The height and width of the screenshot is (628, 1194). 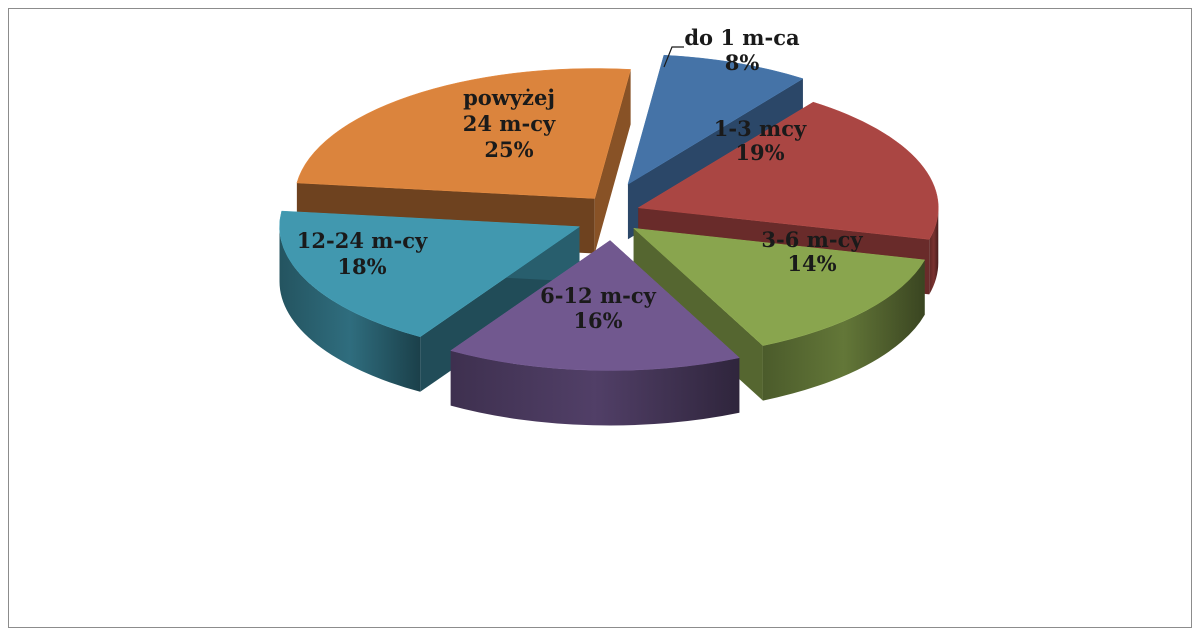 I want to click on data-label-12-24-m-cy: 12-24 m-cy 18%, so click(x=362, y=253).